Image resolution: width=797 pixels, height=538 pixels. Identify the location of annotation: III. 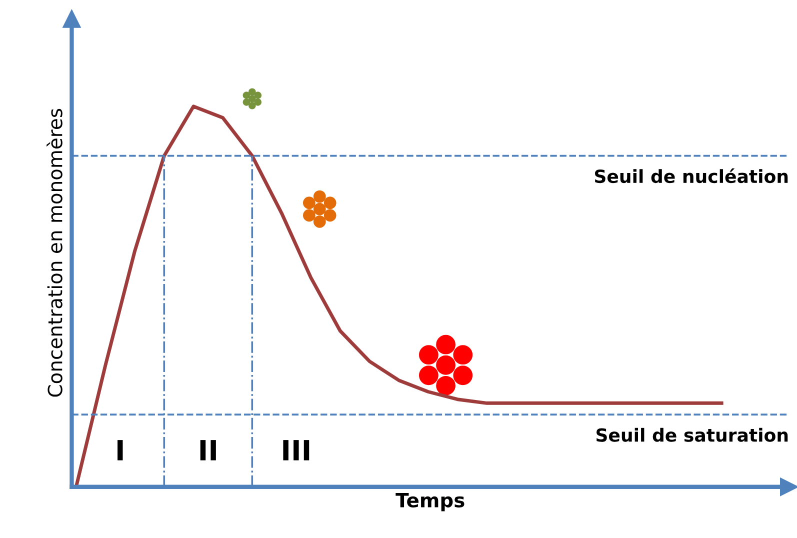
(296, 450).